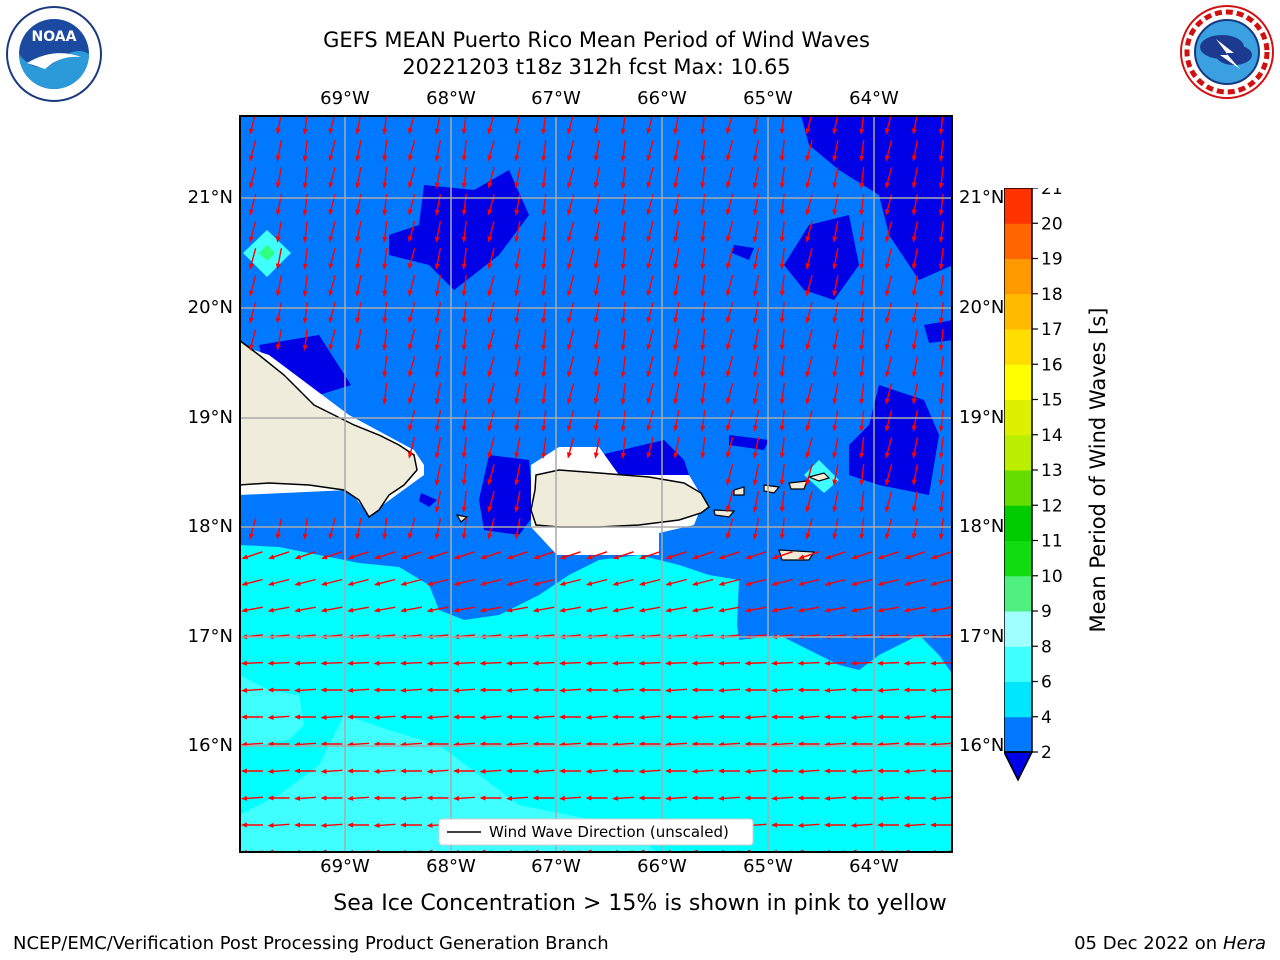 Image resolution: width=1280 pixels, height=960 pixels. Describe the element at coordinates (1046, 753) in the screenshot. I see `colorbar-tick-label: 2` at that location.